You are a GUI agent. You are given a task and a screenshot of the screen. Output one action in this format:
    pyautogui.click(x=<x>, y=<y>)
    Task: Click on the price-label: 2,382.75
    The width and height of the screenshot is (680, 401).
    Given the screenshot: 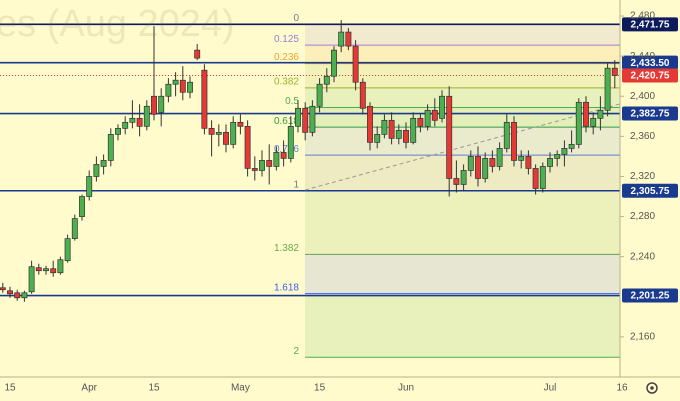 What is the action you would take?
    pyautogui.click(x=650, y=114)
    